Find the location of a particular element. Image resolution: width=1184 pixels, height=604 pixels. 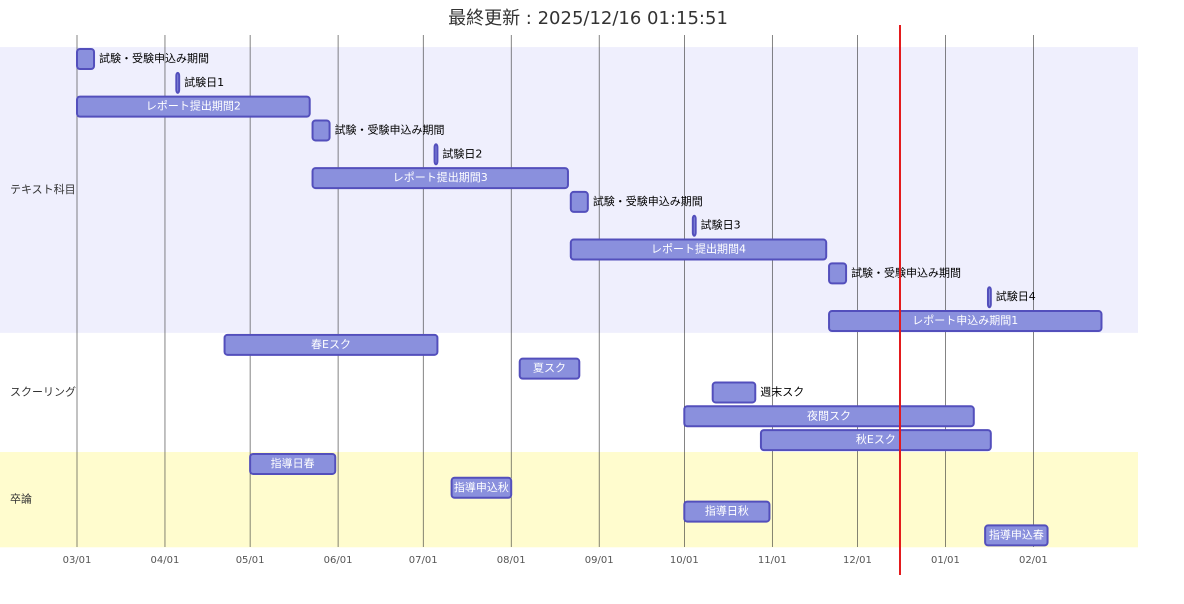

task-label: 試験日4 is located at coordinates (1016, 296).